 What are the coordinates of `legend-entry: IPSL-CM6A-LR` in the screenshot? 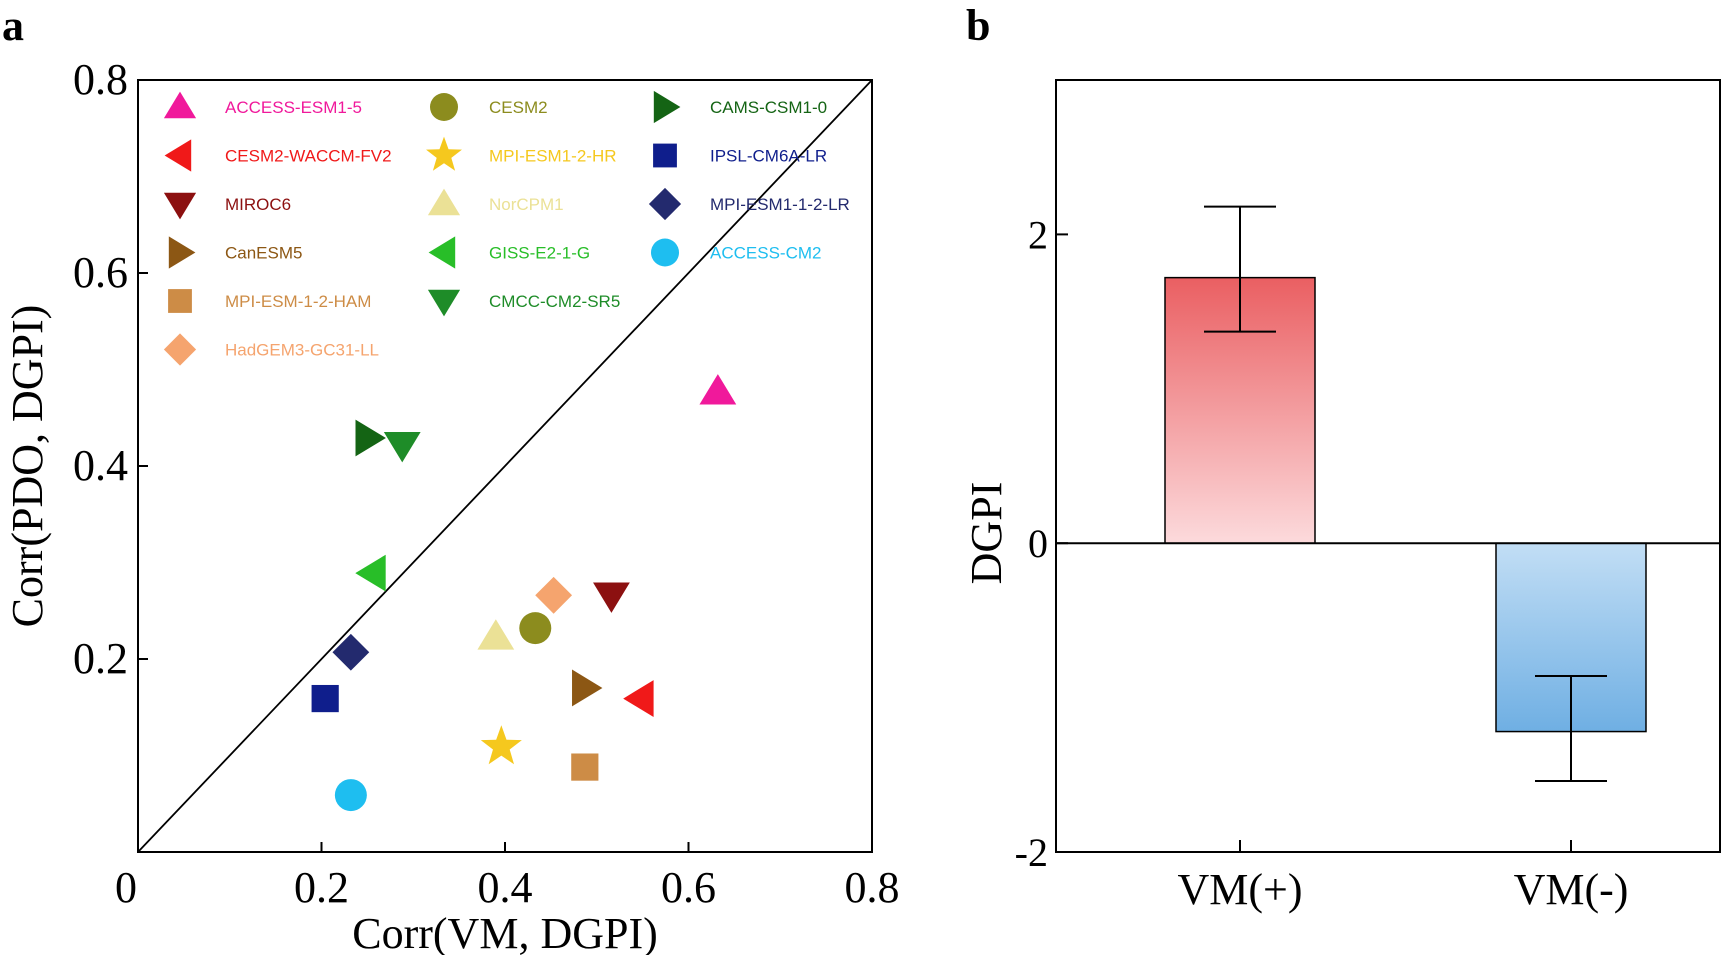 It's located at (740, 155).